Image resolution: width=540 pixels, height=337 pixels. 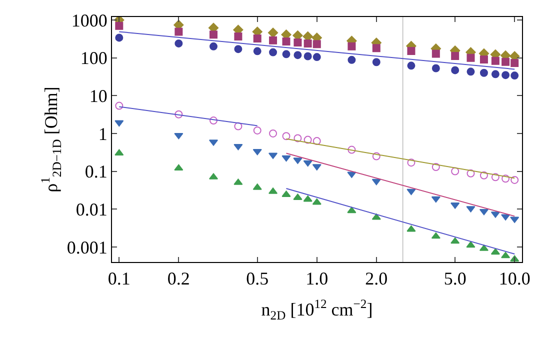 I want to click on x-tick-label: 0.2, so click(x=178, y=278).